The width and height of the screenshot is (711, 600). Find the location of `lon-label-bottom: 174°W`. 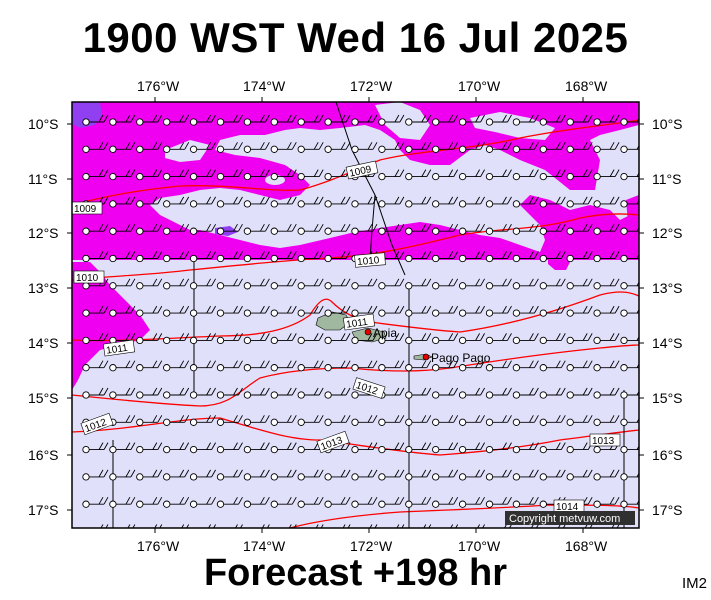

lon-label-bottom: 174°W is located at coordinates (264, 546).